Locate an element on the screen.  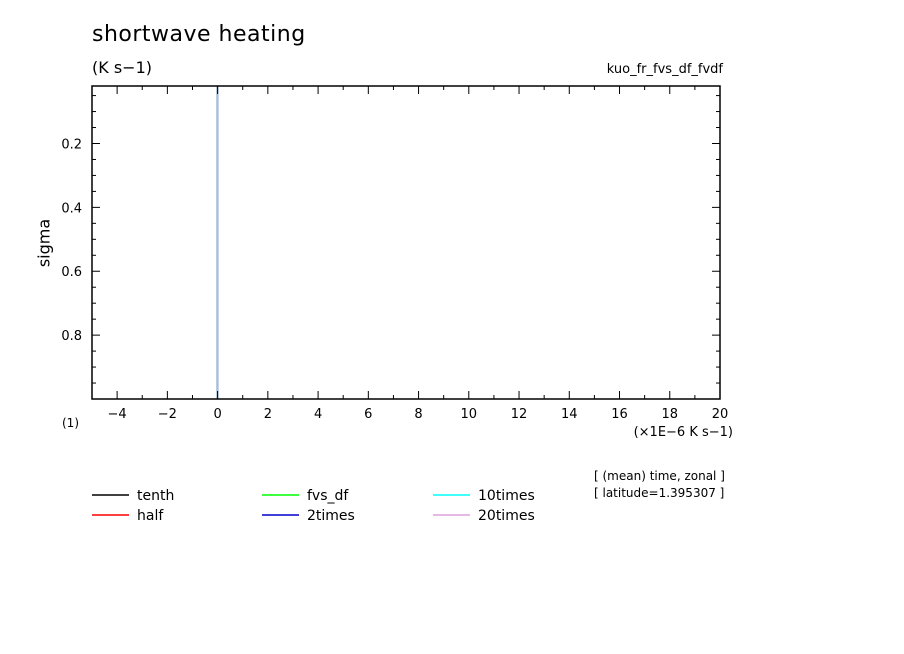
y-dimension-label: (1) is located at coordinates (70, 423).